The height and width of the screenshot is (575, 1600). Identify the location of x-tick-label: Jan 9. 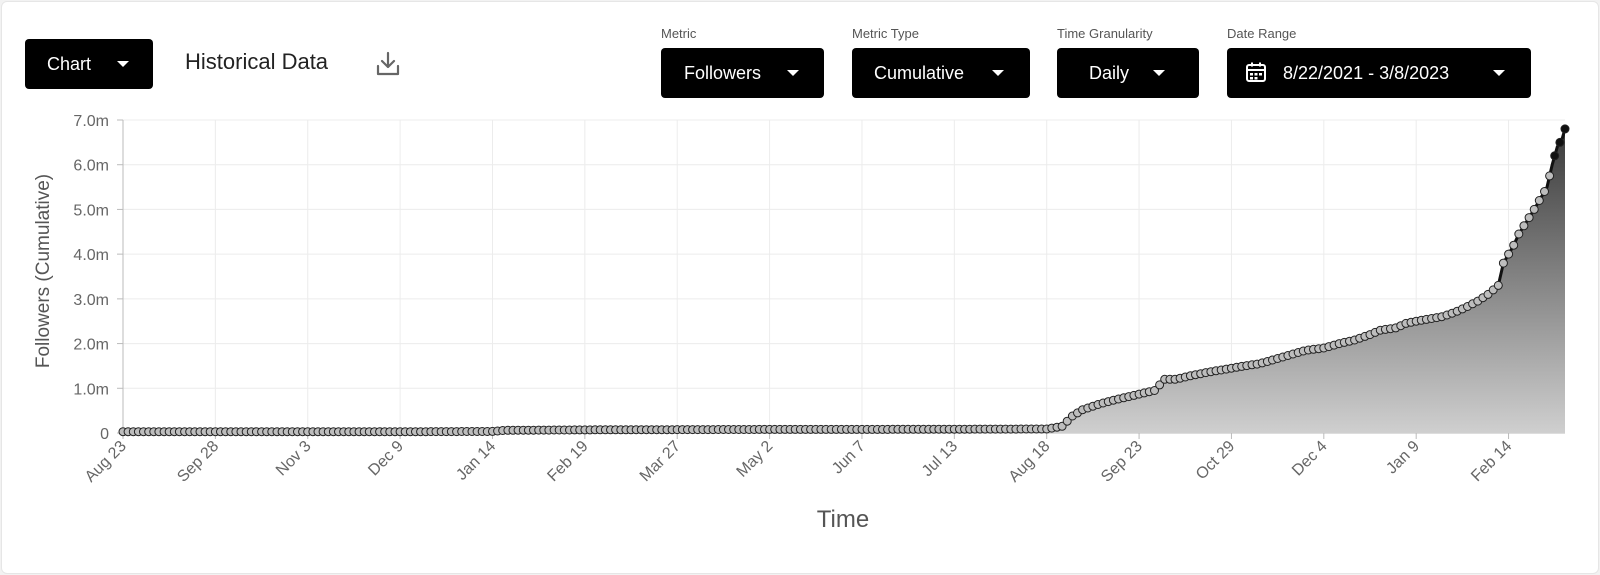
(1403, 458).